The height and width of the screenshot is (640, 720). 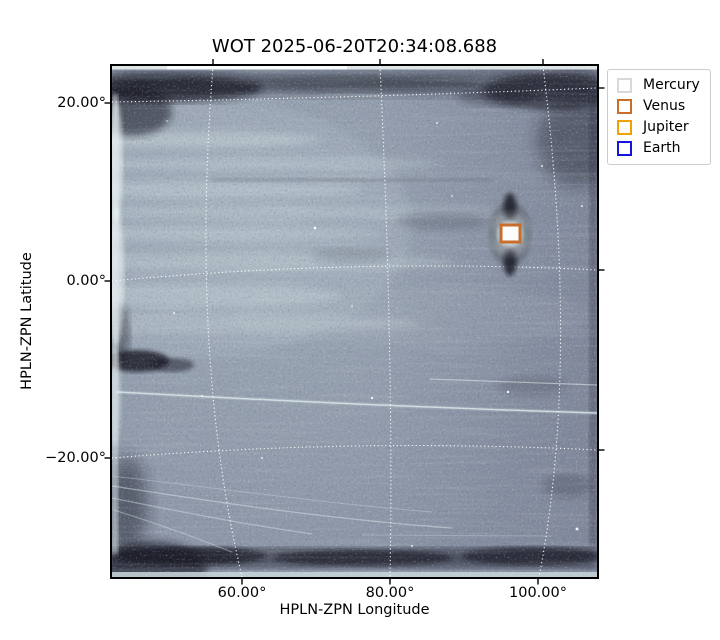 What do you see at coordinates (666, 127) in the screenshot?
I see `legend-label: Jupiter` at bounding box center [666, 127].